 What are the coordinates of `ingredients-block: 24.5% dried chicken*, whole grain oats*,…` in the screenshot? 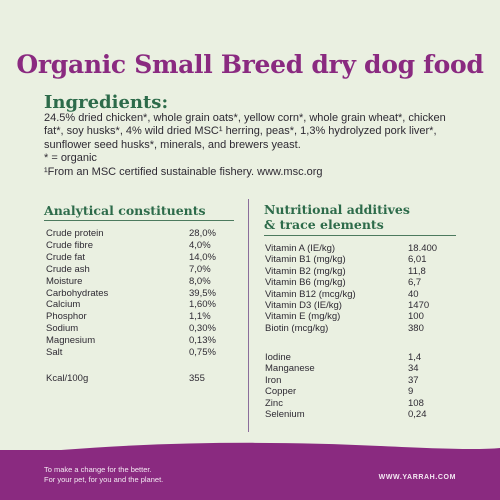 It's located at (254, 145).